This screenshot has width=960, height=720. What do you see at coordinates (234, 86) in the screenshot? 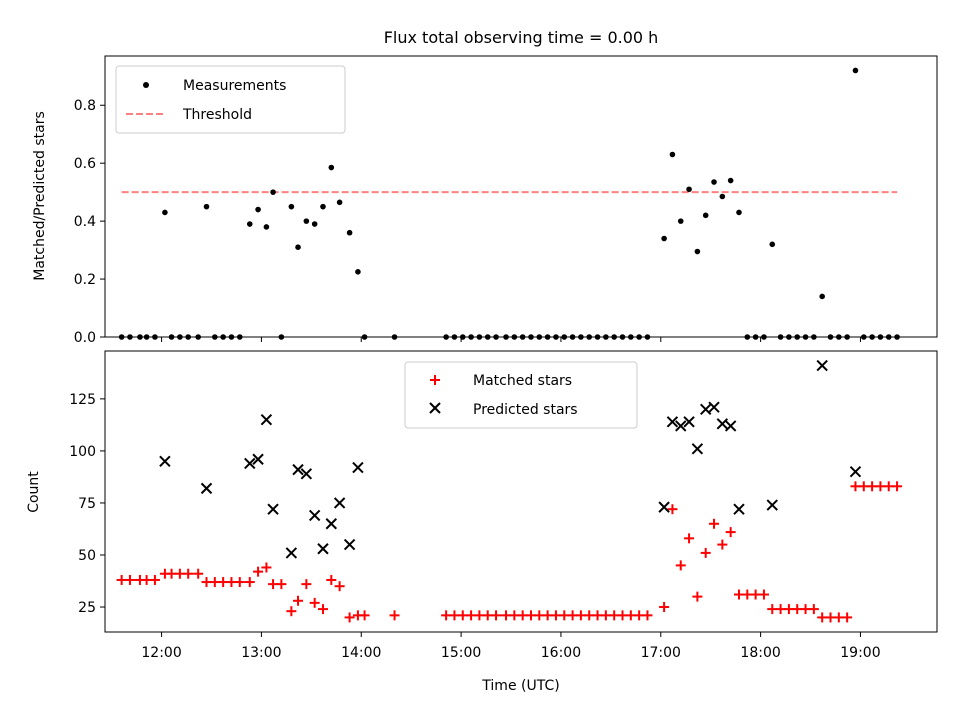
I see `legend-measurements-label: Measurements` at bounding box center [234, 86].